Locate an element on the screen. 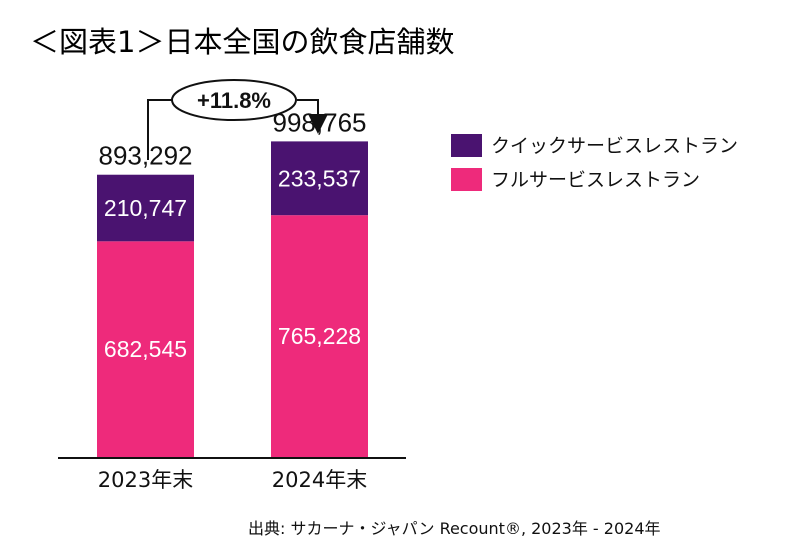  data-label-quick-service-1: 210,747 is located at coordinates (145, 208).